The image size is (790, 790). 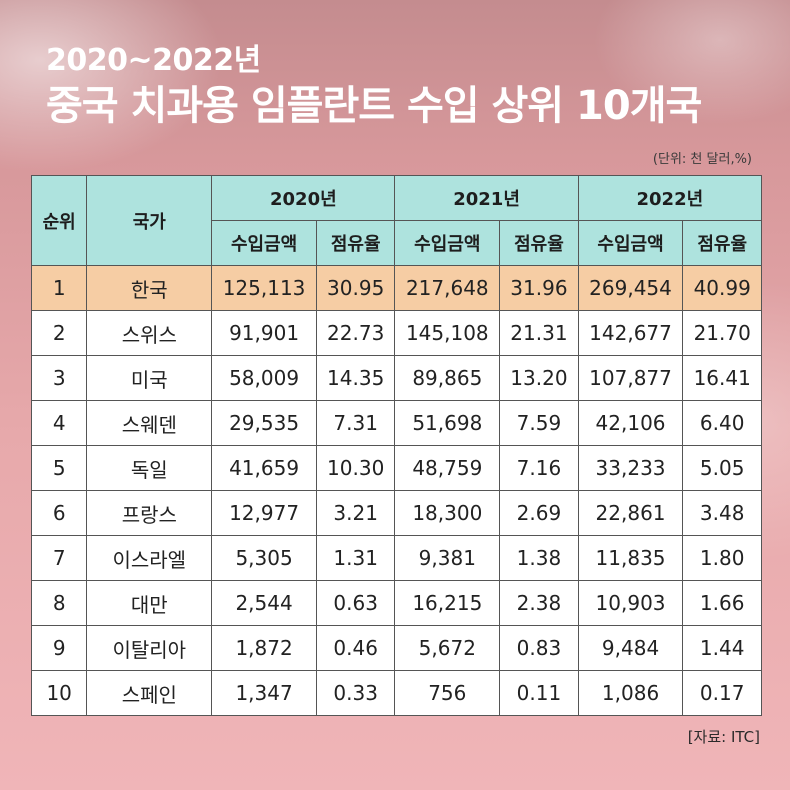 I want to click on country-cell: 독일, so click(x=149, y=468).